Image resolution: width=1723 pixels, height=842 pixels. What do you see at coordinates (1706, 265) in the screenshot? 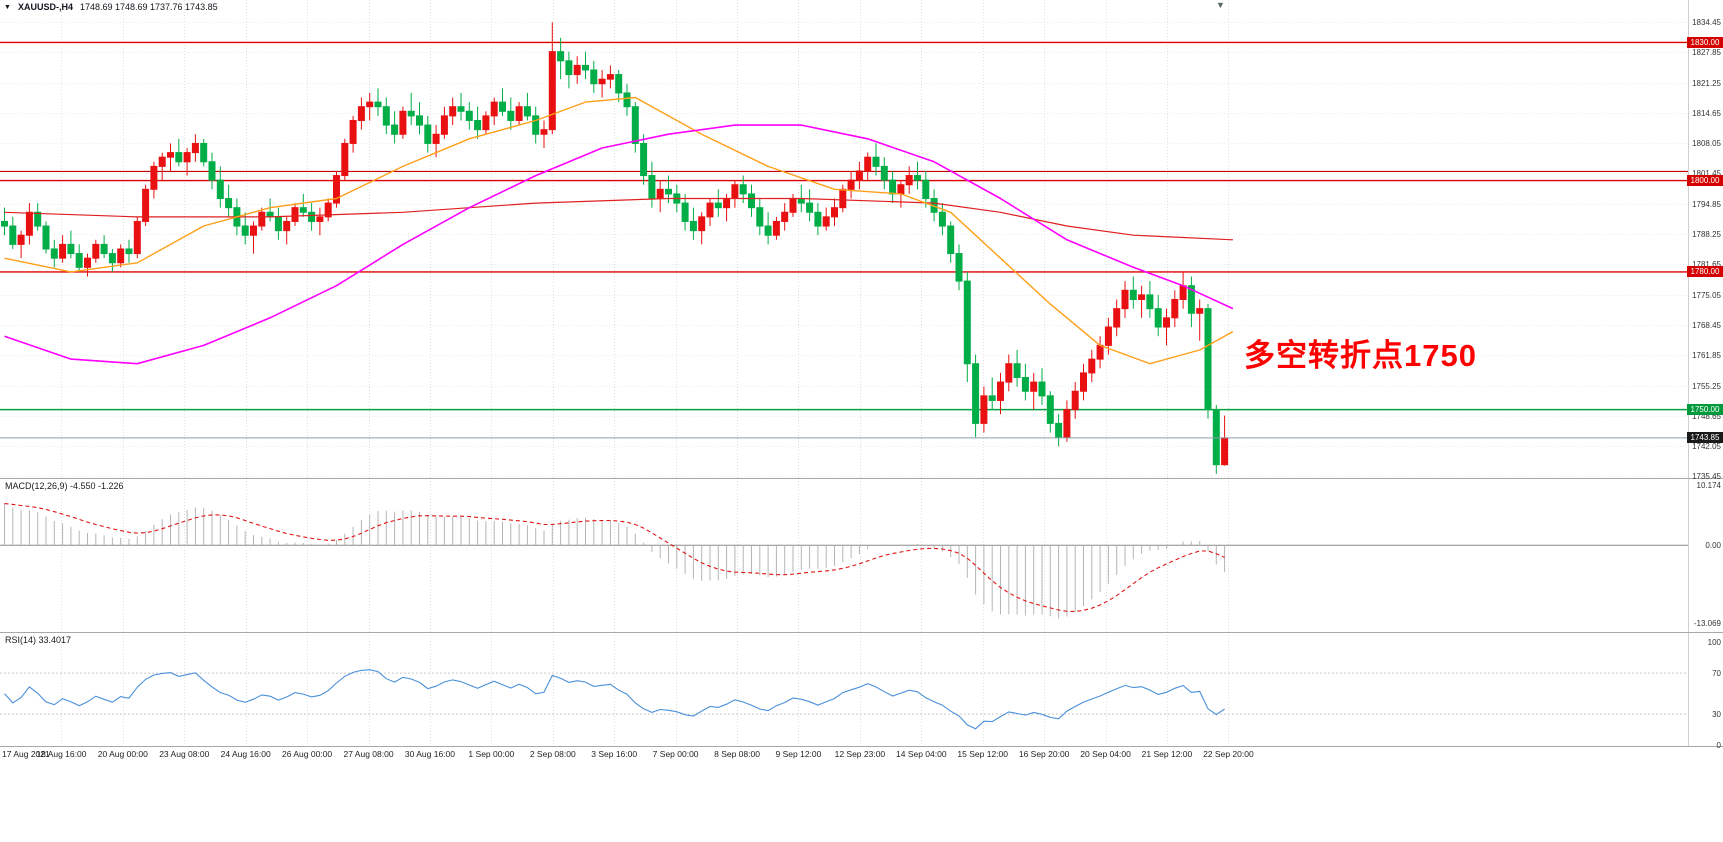
I see `price-tick-label: 1781.65` at bounding box center [1706, 265].